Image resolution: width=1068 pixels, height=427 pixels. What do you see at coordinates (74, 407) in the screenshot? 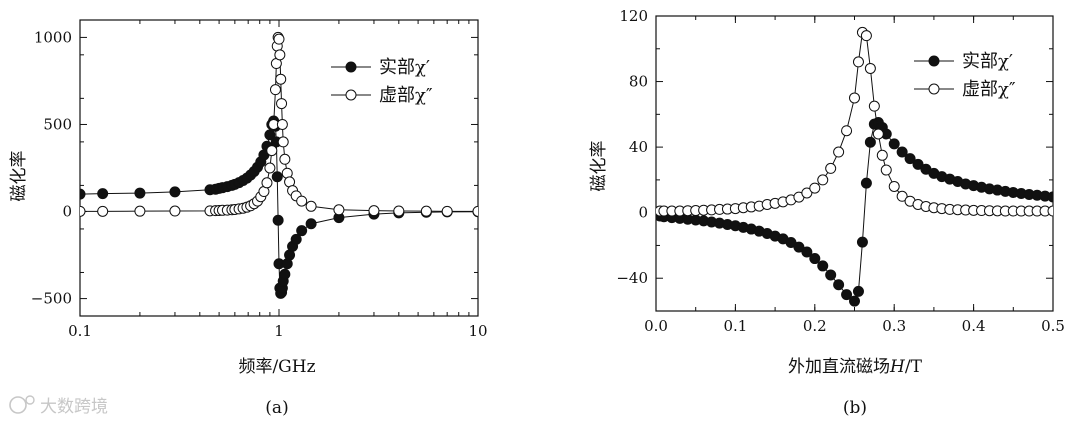
I see `watermark-text: 大数跨境` at bounding box center [74, 407].